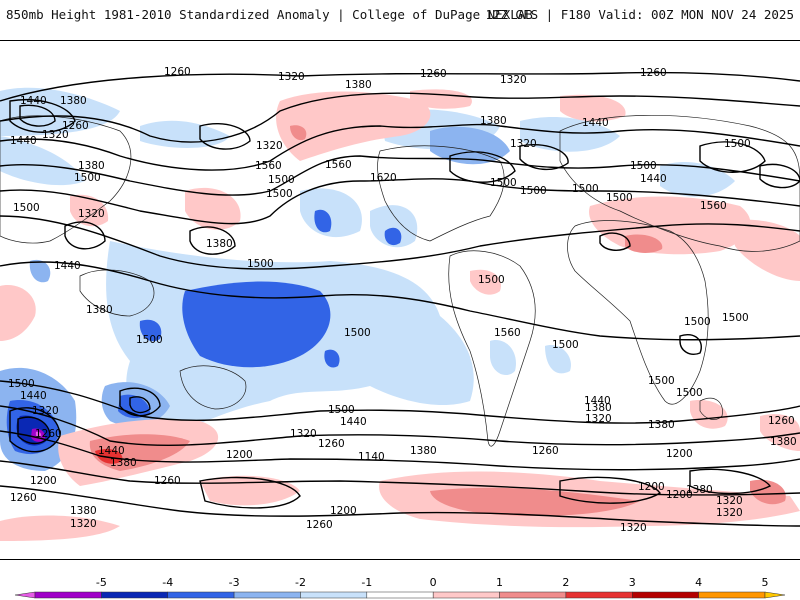  I want to click on colorbar-strip, so click(400, 595).